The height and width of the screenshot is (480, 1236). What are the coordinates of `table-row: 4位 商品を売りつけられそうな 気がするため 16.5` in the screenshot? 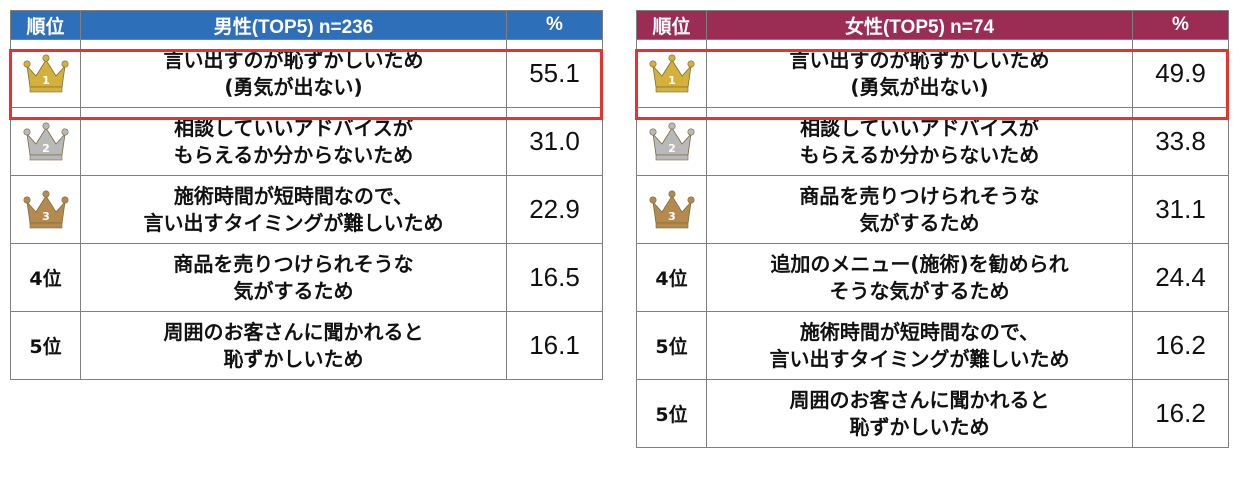 It's located at (306, 277).